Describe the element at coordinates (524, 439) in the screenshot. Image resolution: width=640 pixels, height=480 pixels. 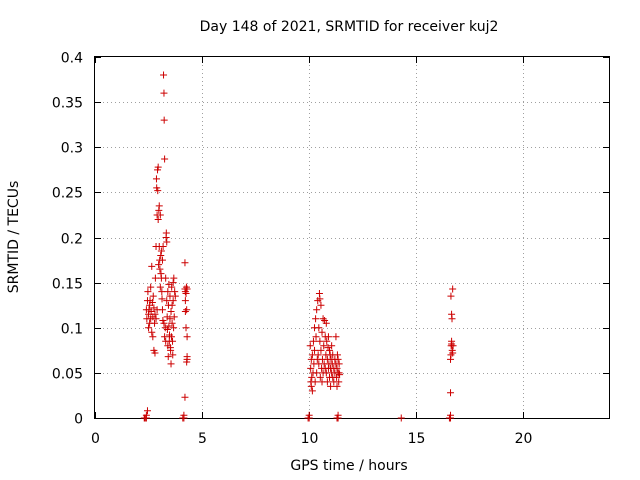
I see `x-tick-label: 20` at that location.